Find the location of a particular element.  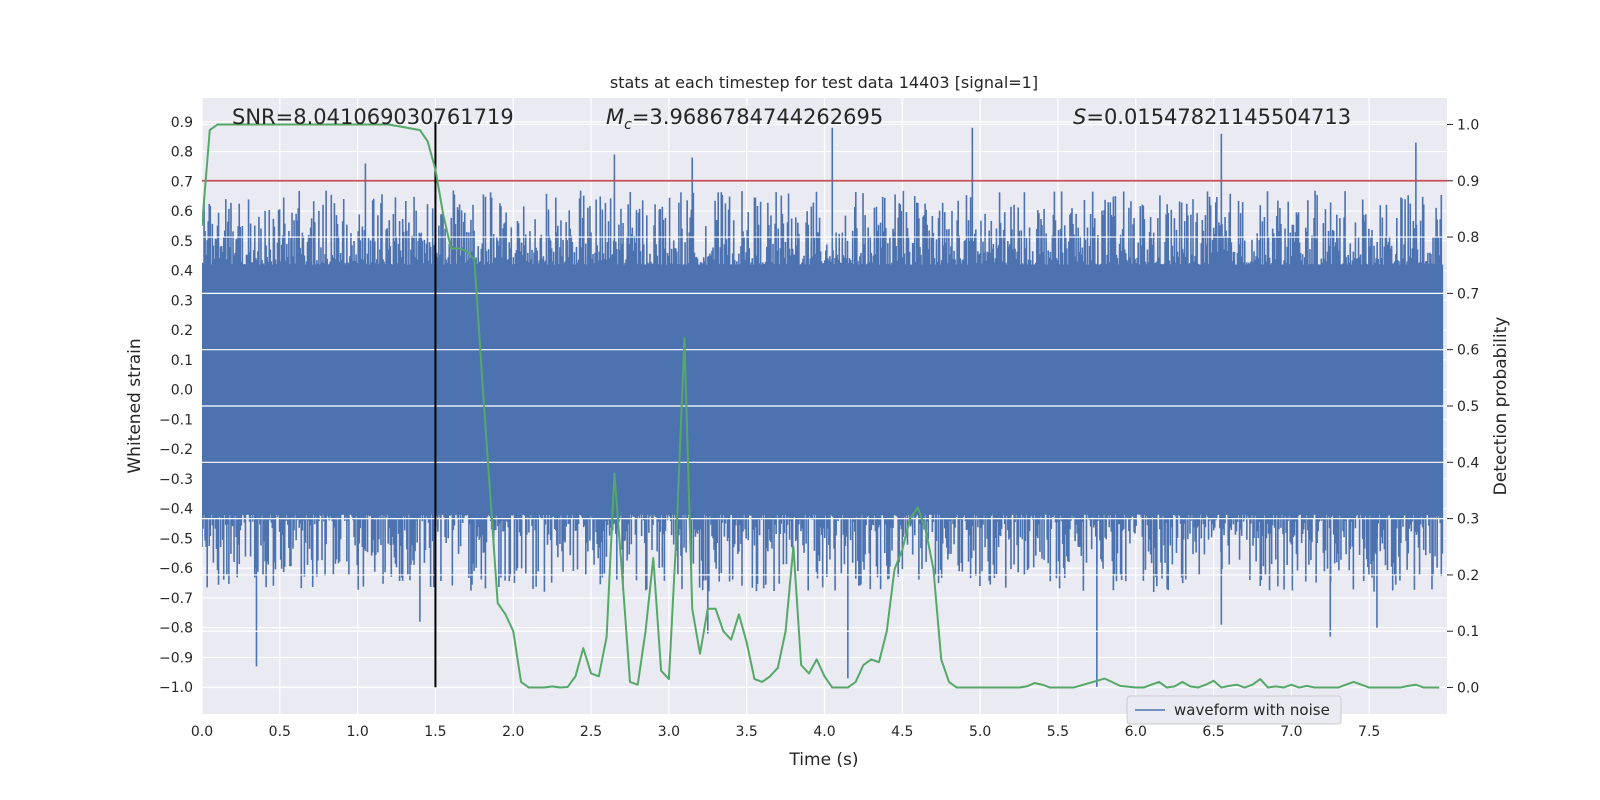

chirp-mass-annotation: Mc=3.9686784744262695 is located at coordinates (744, 119).